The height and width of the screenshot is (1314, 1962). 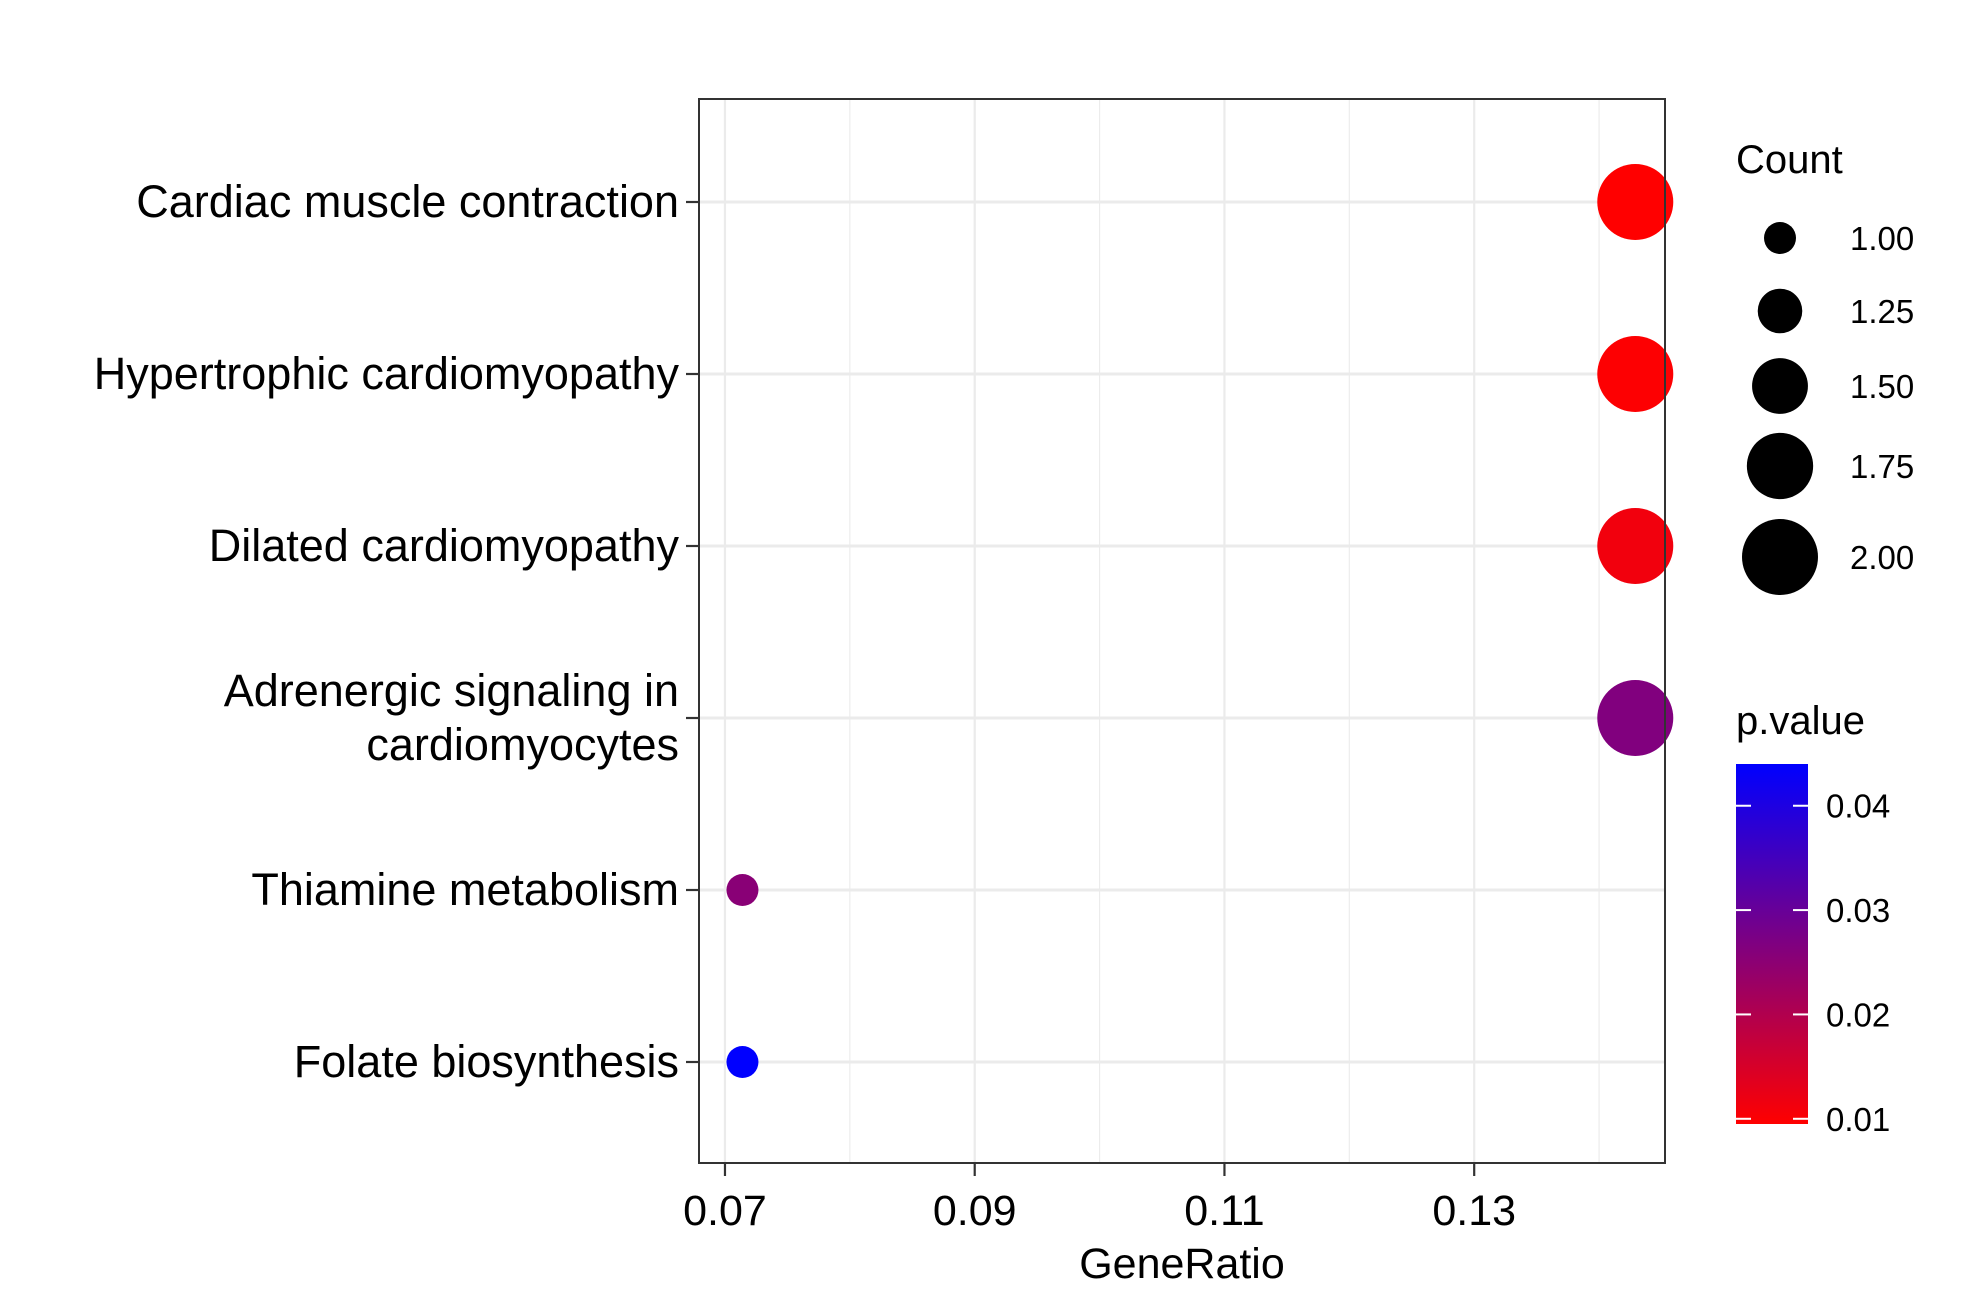 I want to click on color-legend-label: 0.04, so click(x=1858, y=806).